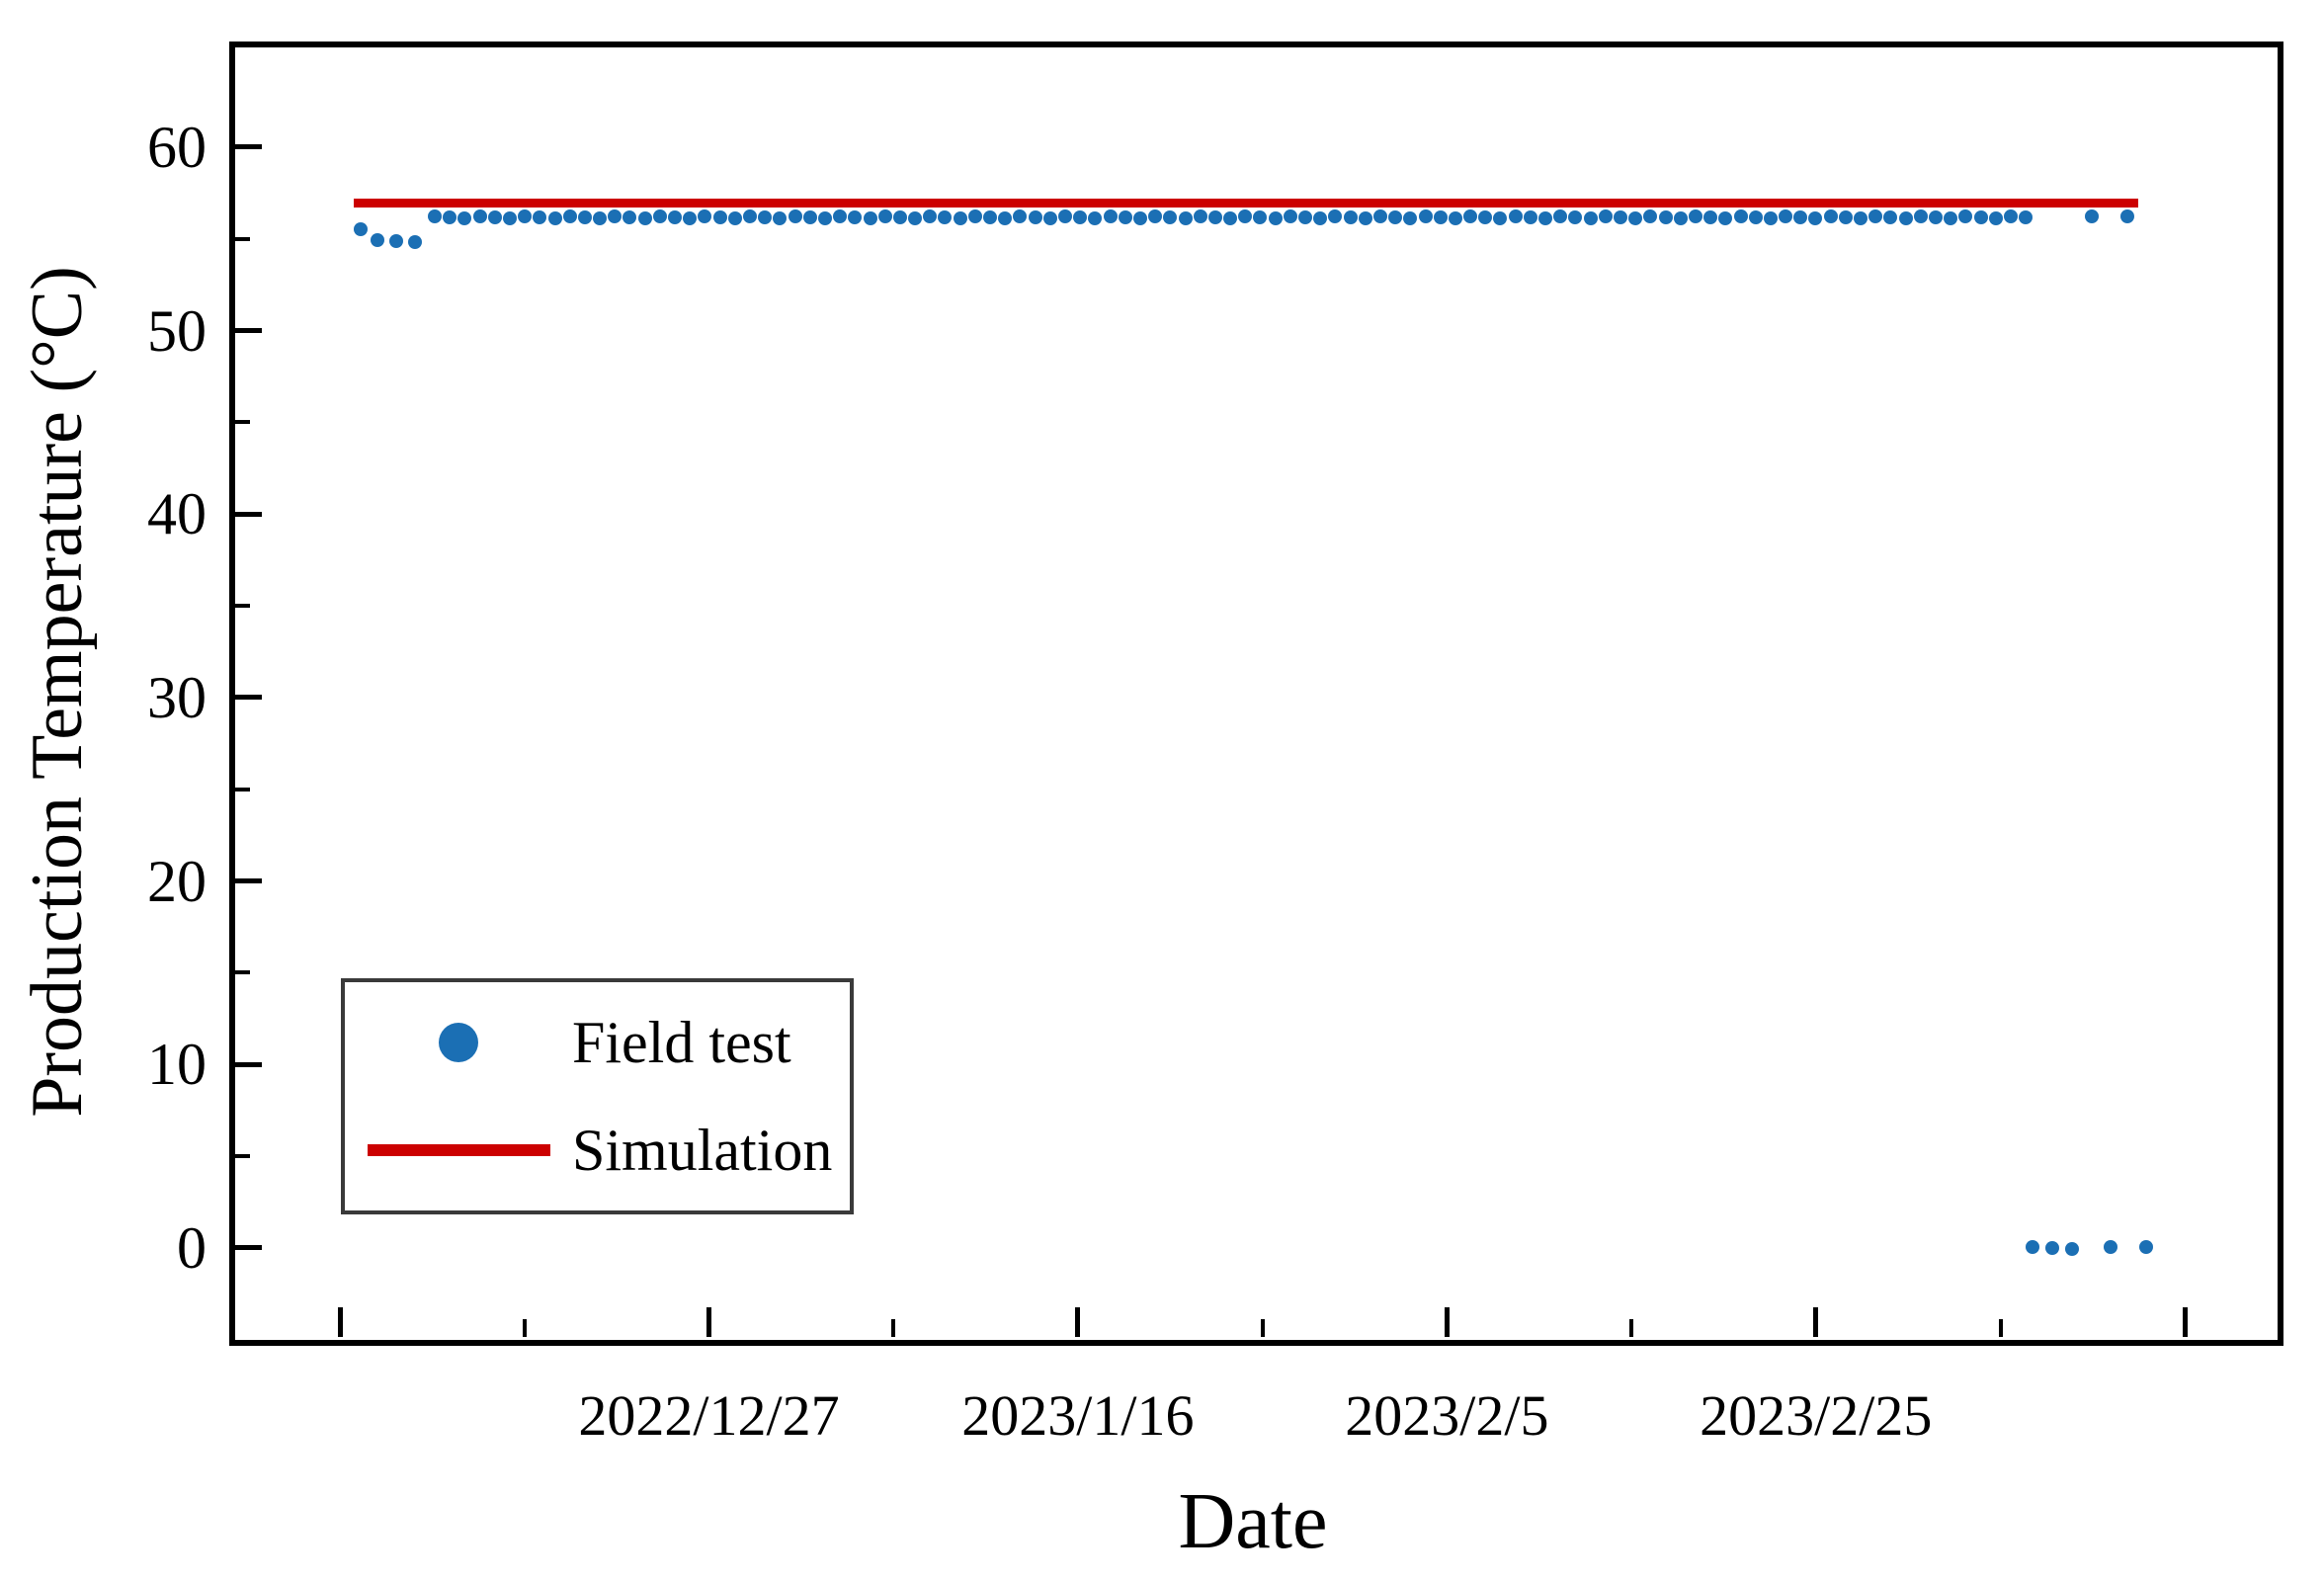  What do you see at coordinates (681, 1042) in the screenshot?
I see `legend-label-field-test: Field test` at bounding box center [681, 1042].